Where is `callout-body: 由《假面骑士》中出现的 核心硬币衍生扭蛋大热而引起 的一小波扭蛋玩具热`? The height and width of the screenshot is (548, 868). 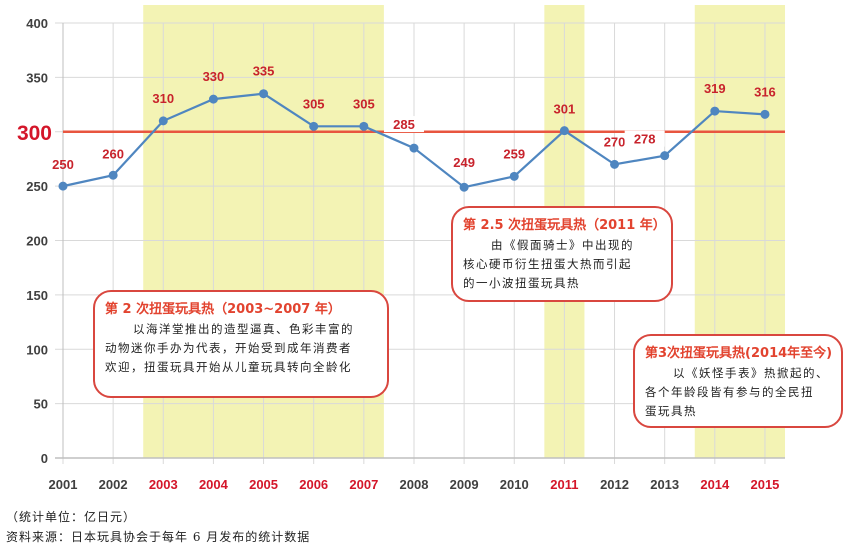 callout-body: 由《假面骑士》中出现的 核心硬币衍生扭蛋大热而引起 的一小波扭蛋玩具热 is located at coordinates (548, 264).